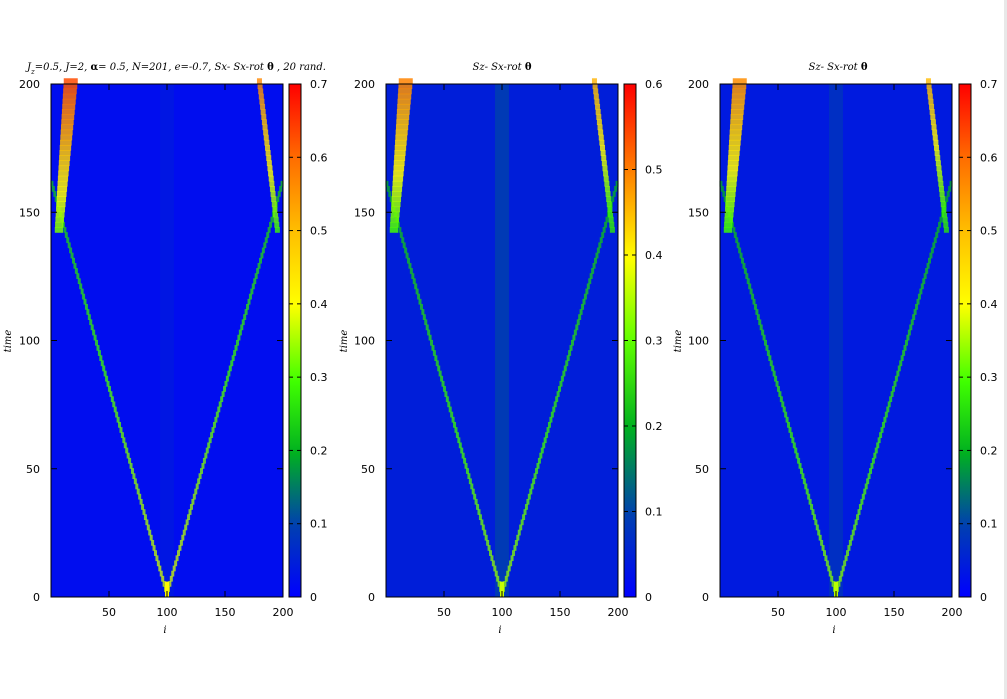 The height and width of the screenshot is (699, 1007). Describe the element at coordinates (308, 341) in the screenshot. I see `panel-1-colorbar: 0 0.1 0.2 0.3 0.4 0.5 0.6 0.7` at that location.